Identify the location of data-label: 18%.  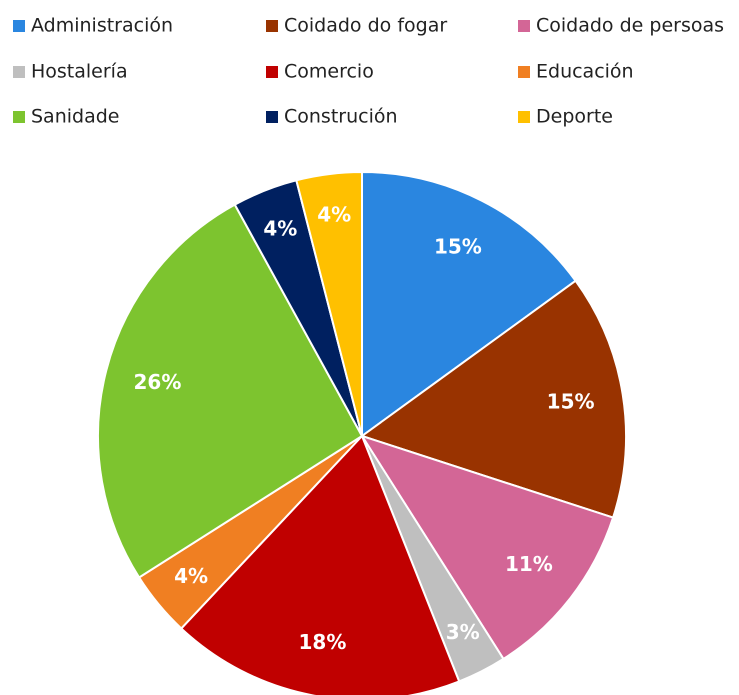
(322, 642).